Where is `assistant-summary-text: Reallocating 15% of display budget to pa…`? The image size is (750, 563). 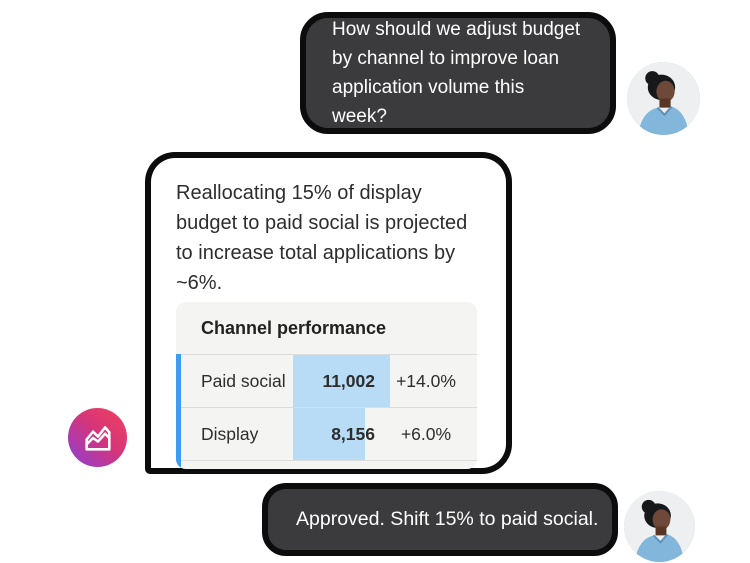 assistant-summary-text: Reallocating 15% of display budget to pa… is located at coordinates (330, 238).